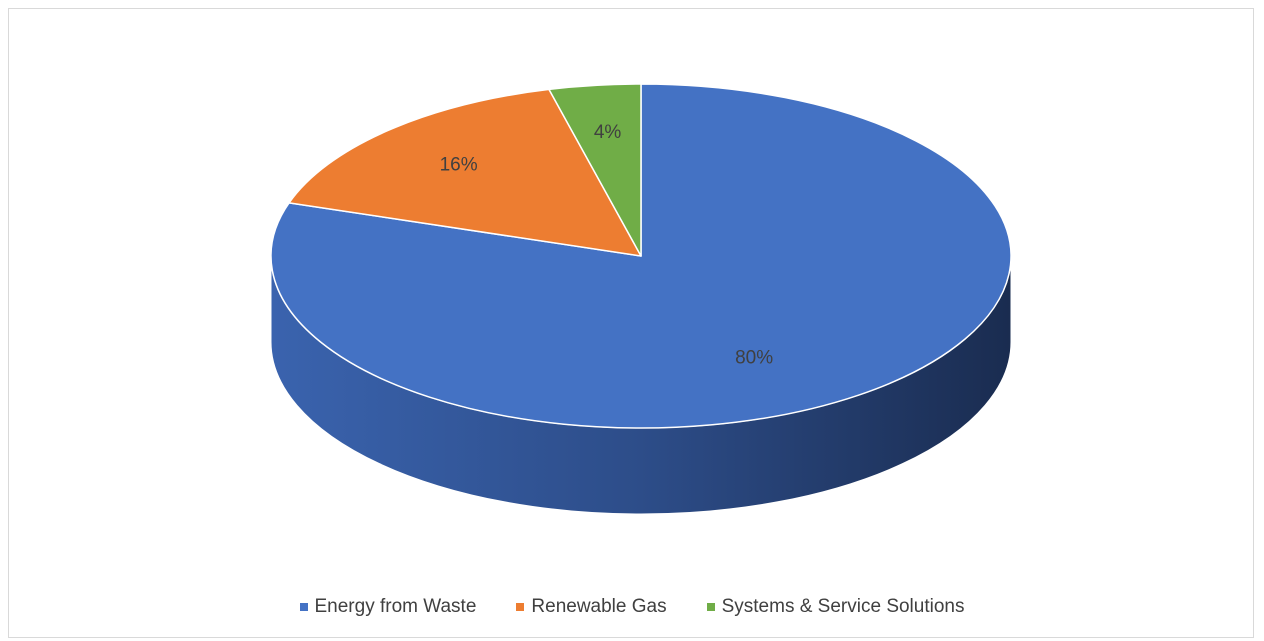 Image resolution: width=1264 pixels, height=641 pixels. I want to click on pie-slice-systems-service-solutions, so click(595, 170).